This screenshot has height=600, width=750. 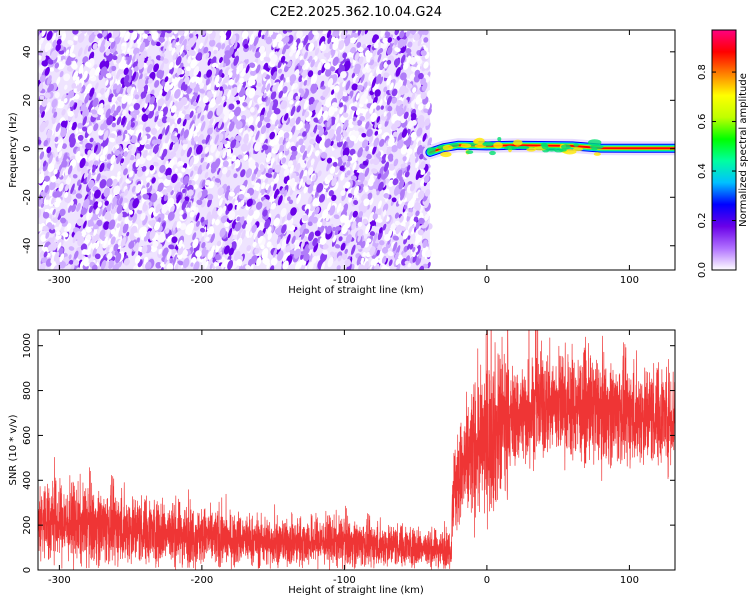 I want to click on figure-title: C2E2.2025.362.10.04.G24, so click(x=356, y=12).